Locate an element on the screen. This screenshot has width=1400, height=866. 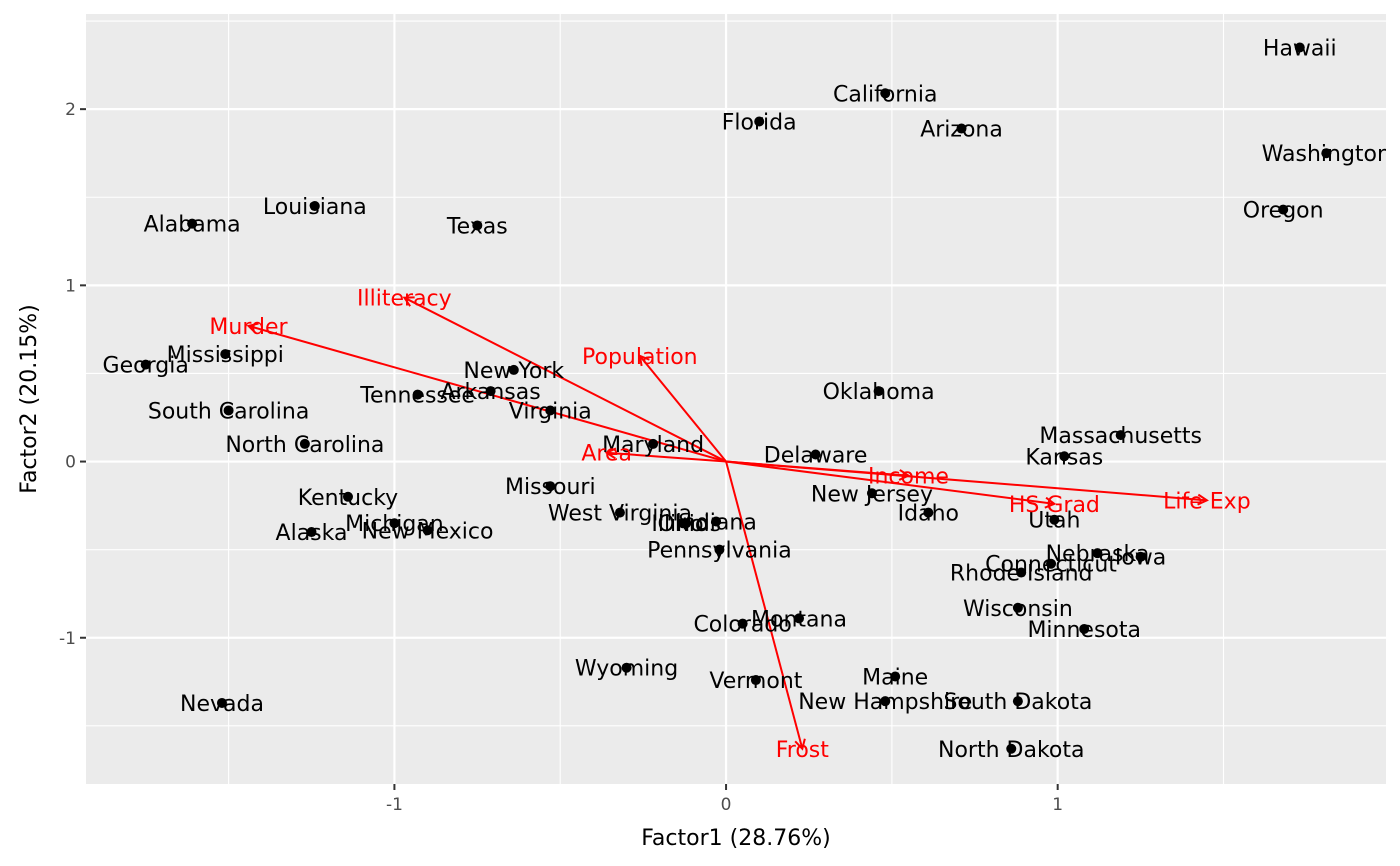
label-idaho: Idaho is located at coordinates (928, 514).